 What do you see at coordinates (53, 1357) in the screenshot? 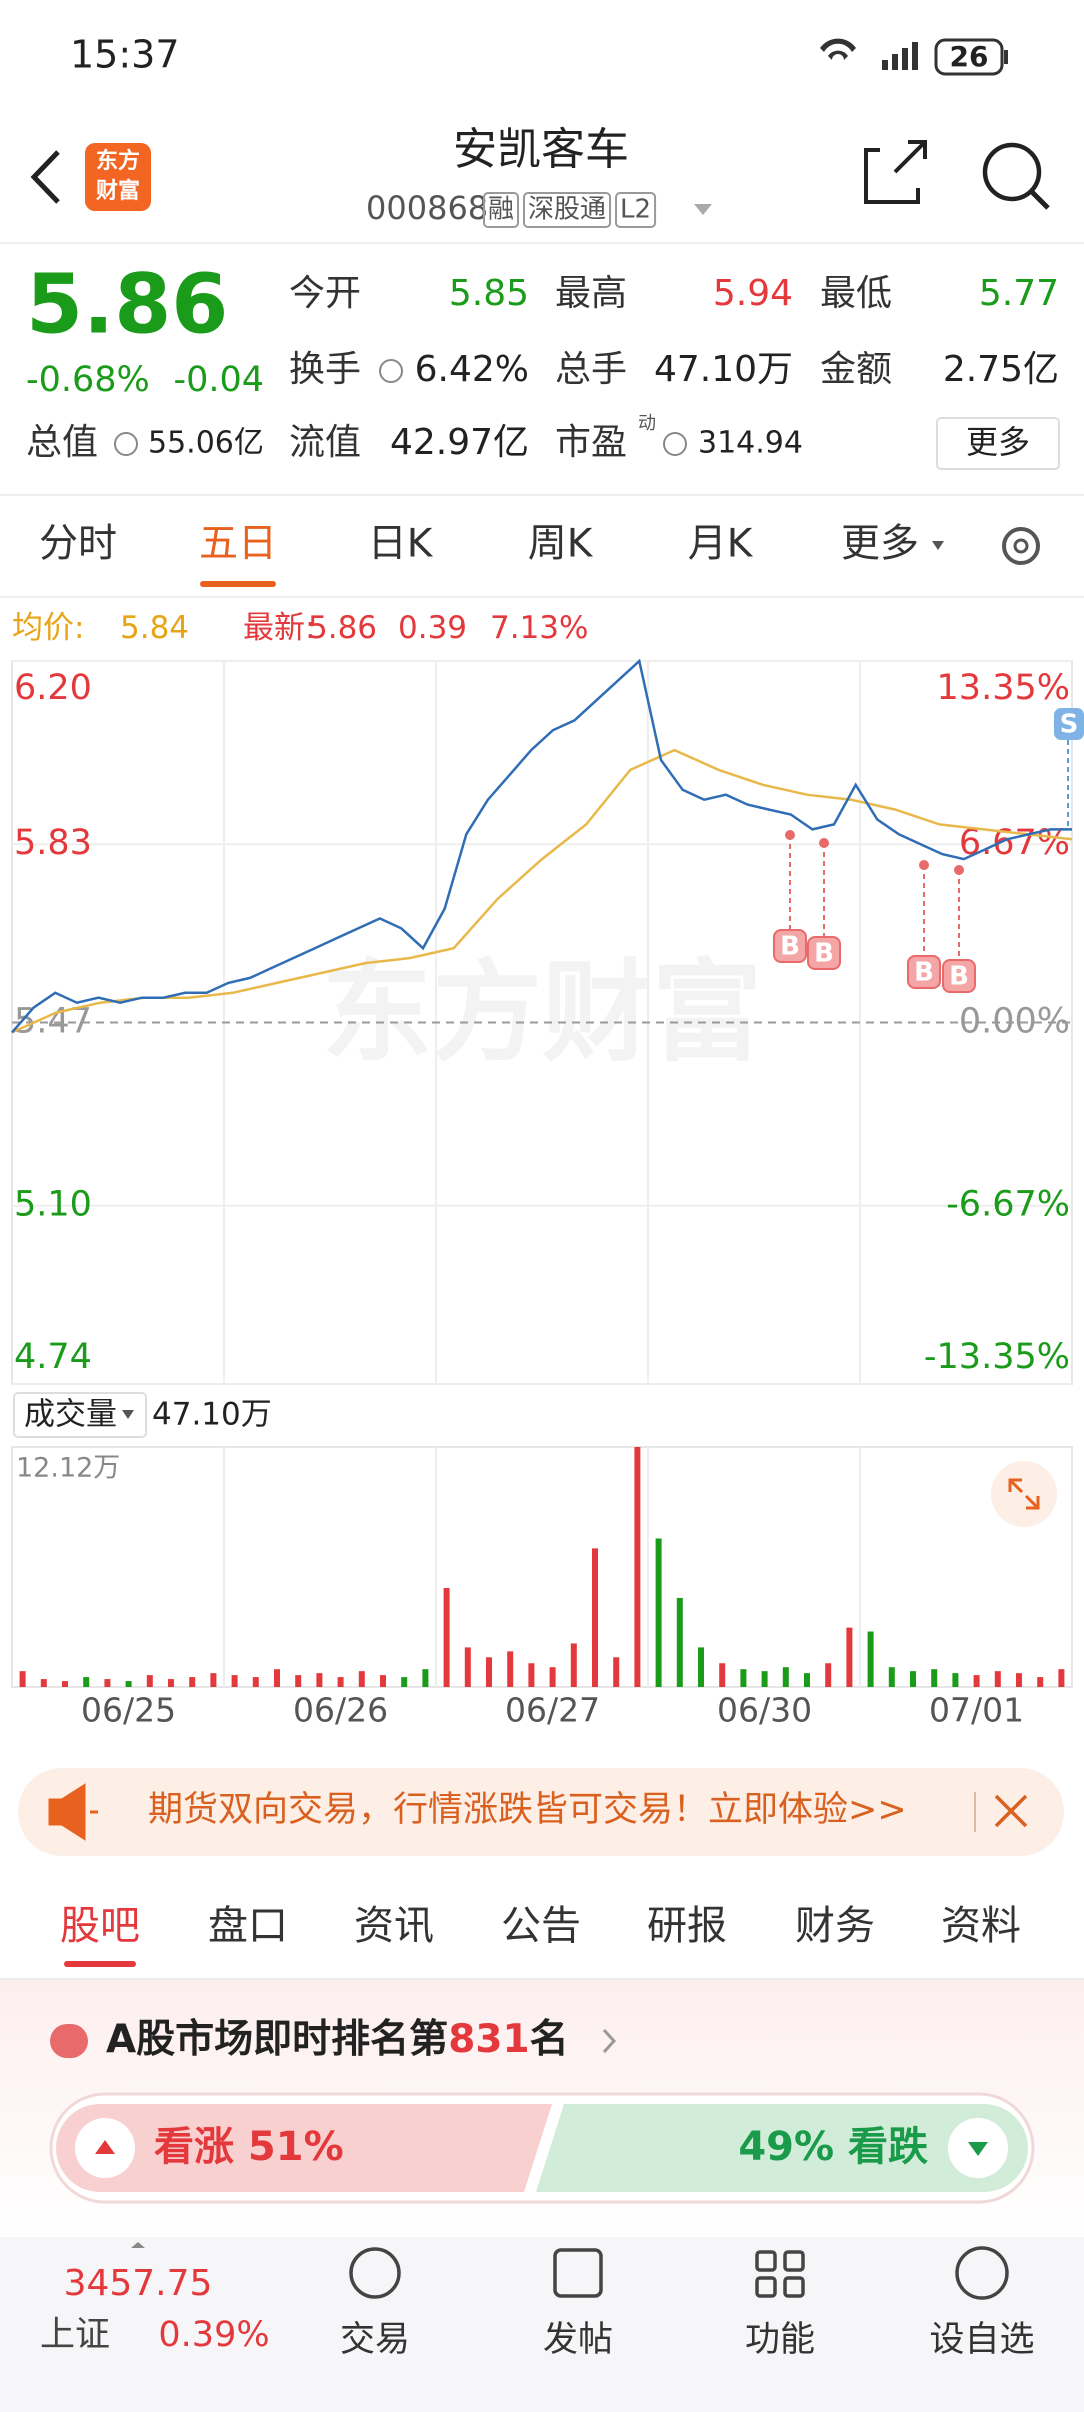
I see `y-tick-label: 4.74` at bounding box center [53, 1357].